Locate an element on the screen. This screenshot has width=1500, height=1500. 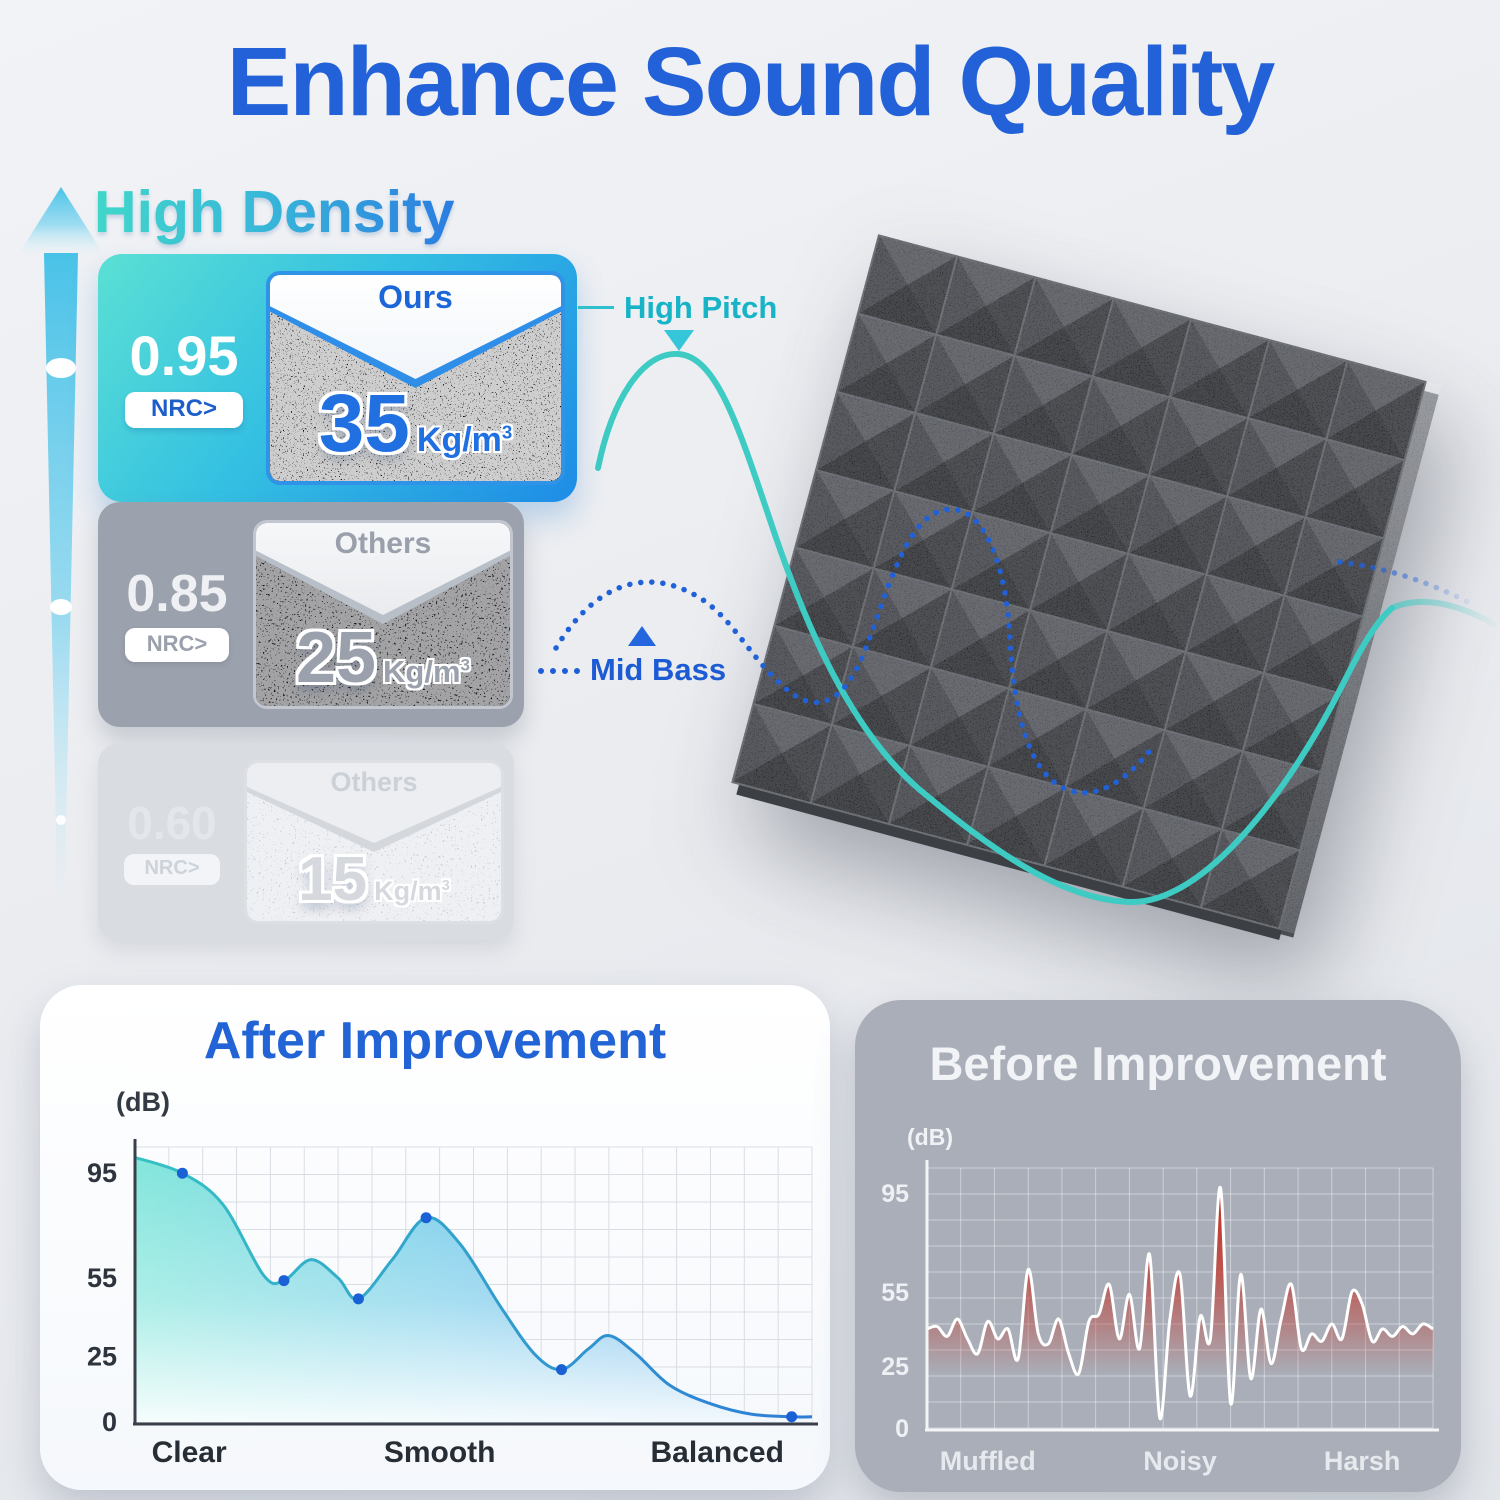
high-pitch-pointer-icon is located at coordinates (679, 340).